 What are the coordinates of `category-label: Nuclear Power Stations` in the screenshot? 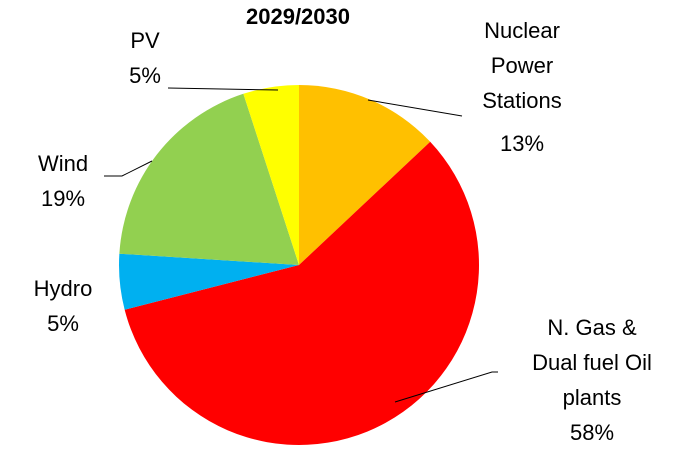 It's located at (522, 65).